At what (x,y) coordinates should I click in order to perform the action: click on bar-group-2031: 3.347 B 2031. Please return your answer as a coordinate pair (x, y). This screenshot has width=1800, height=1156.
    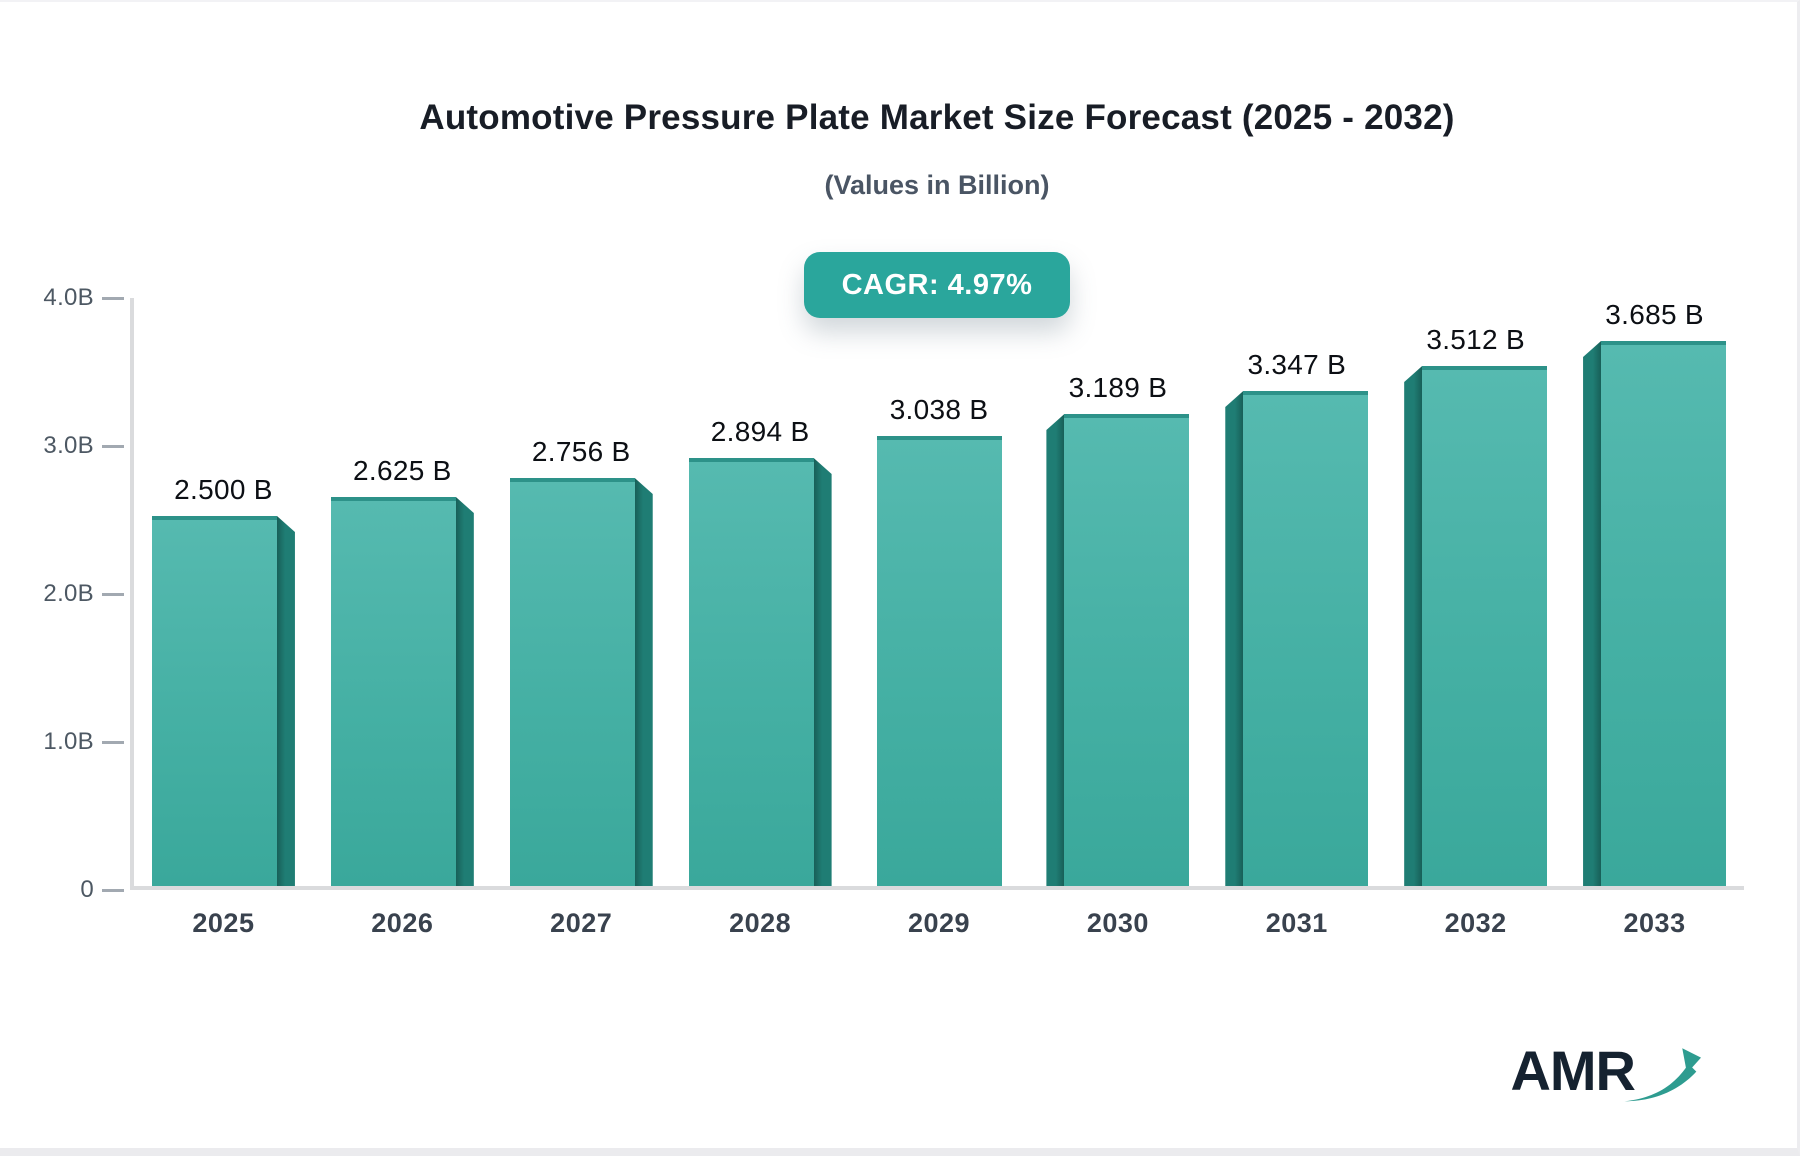
    Looking at the image, I should click on (1296, 618).